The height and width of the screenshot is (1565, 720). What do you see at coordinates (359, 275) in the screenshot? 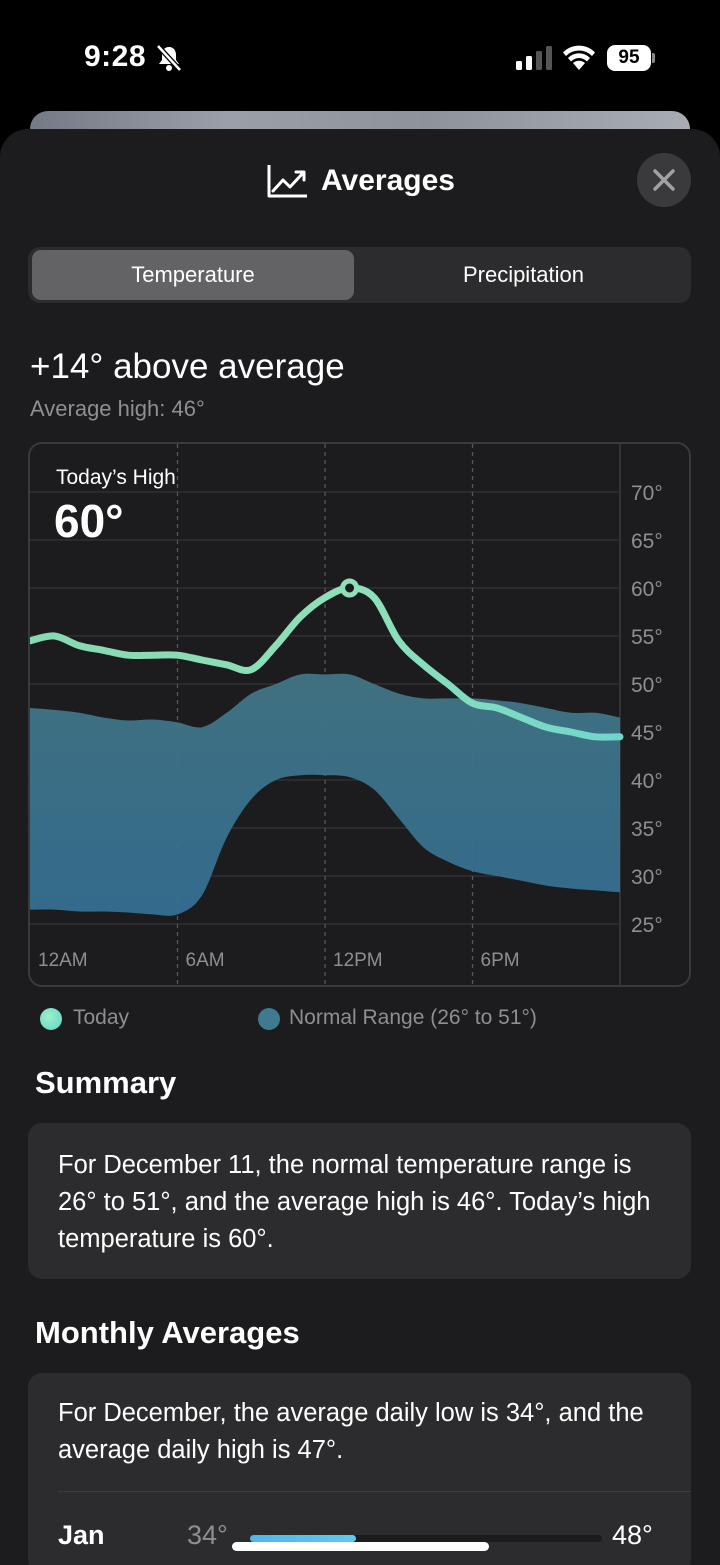
I see `segmented-control: Temperature Precipitation` at bounding box center [359, 275].